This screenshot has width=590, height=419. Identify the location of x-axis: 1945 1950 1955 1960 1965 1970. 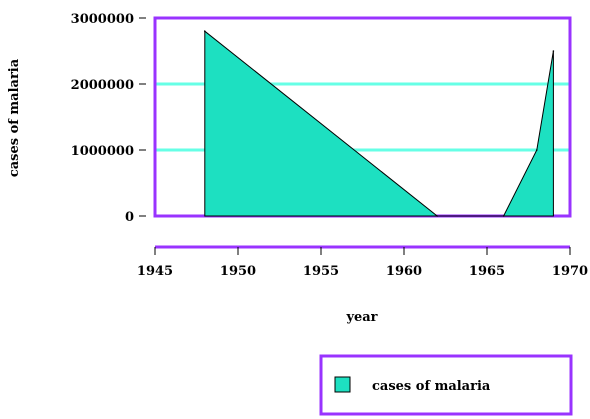
(362, 263).